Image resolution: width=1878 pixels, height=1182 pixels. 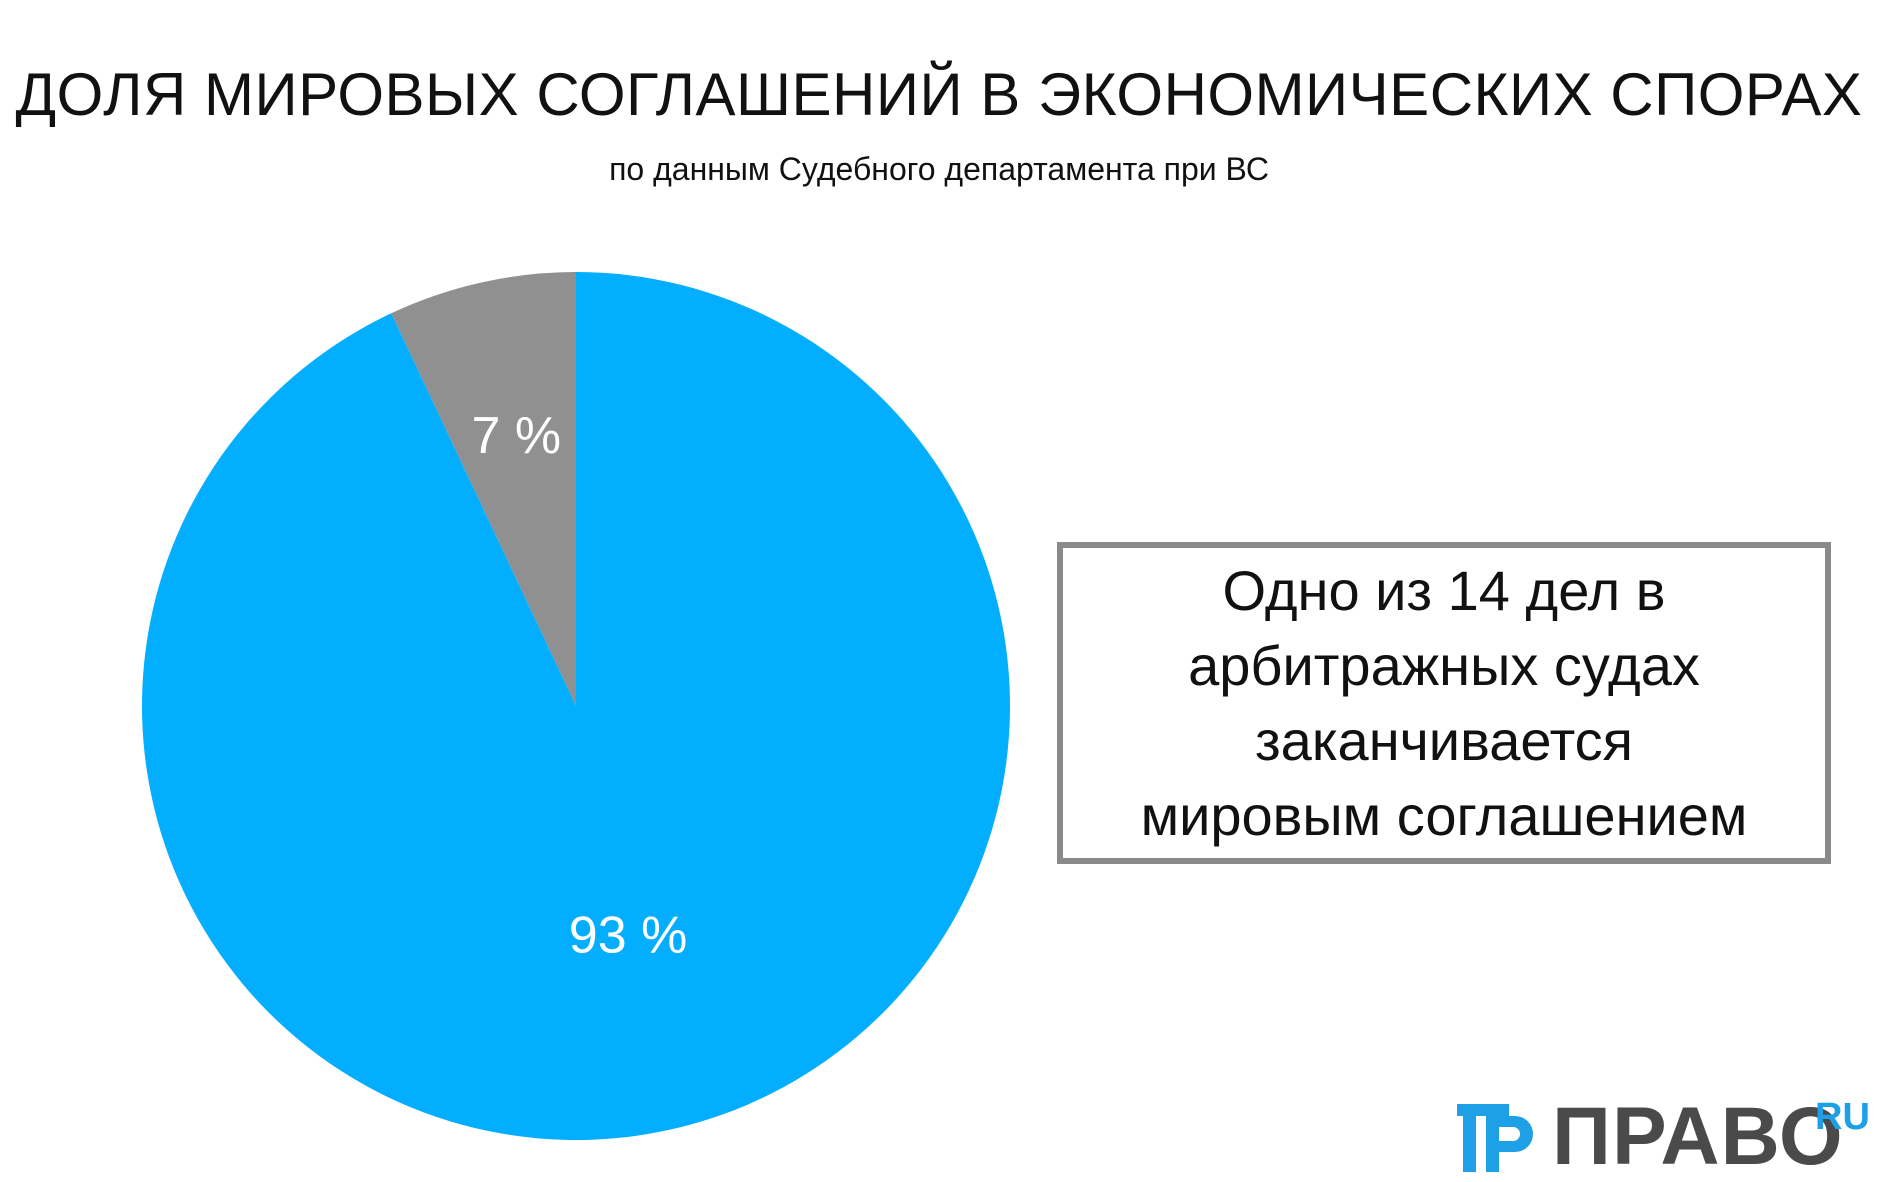 What do you see at coordinates (1444, 665) in the screenshot?
I see `callout-line: арбитражных судах` at bounding box center [1444, 665].